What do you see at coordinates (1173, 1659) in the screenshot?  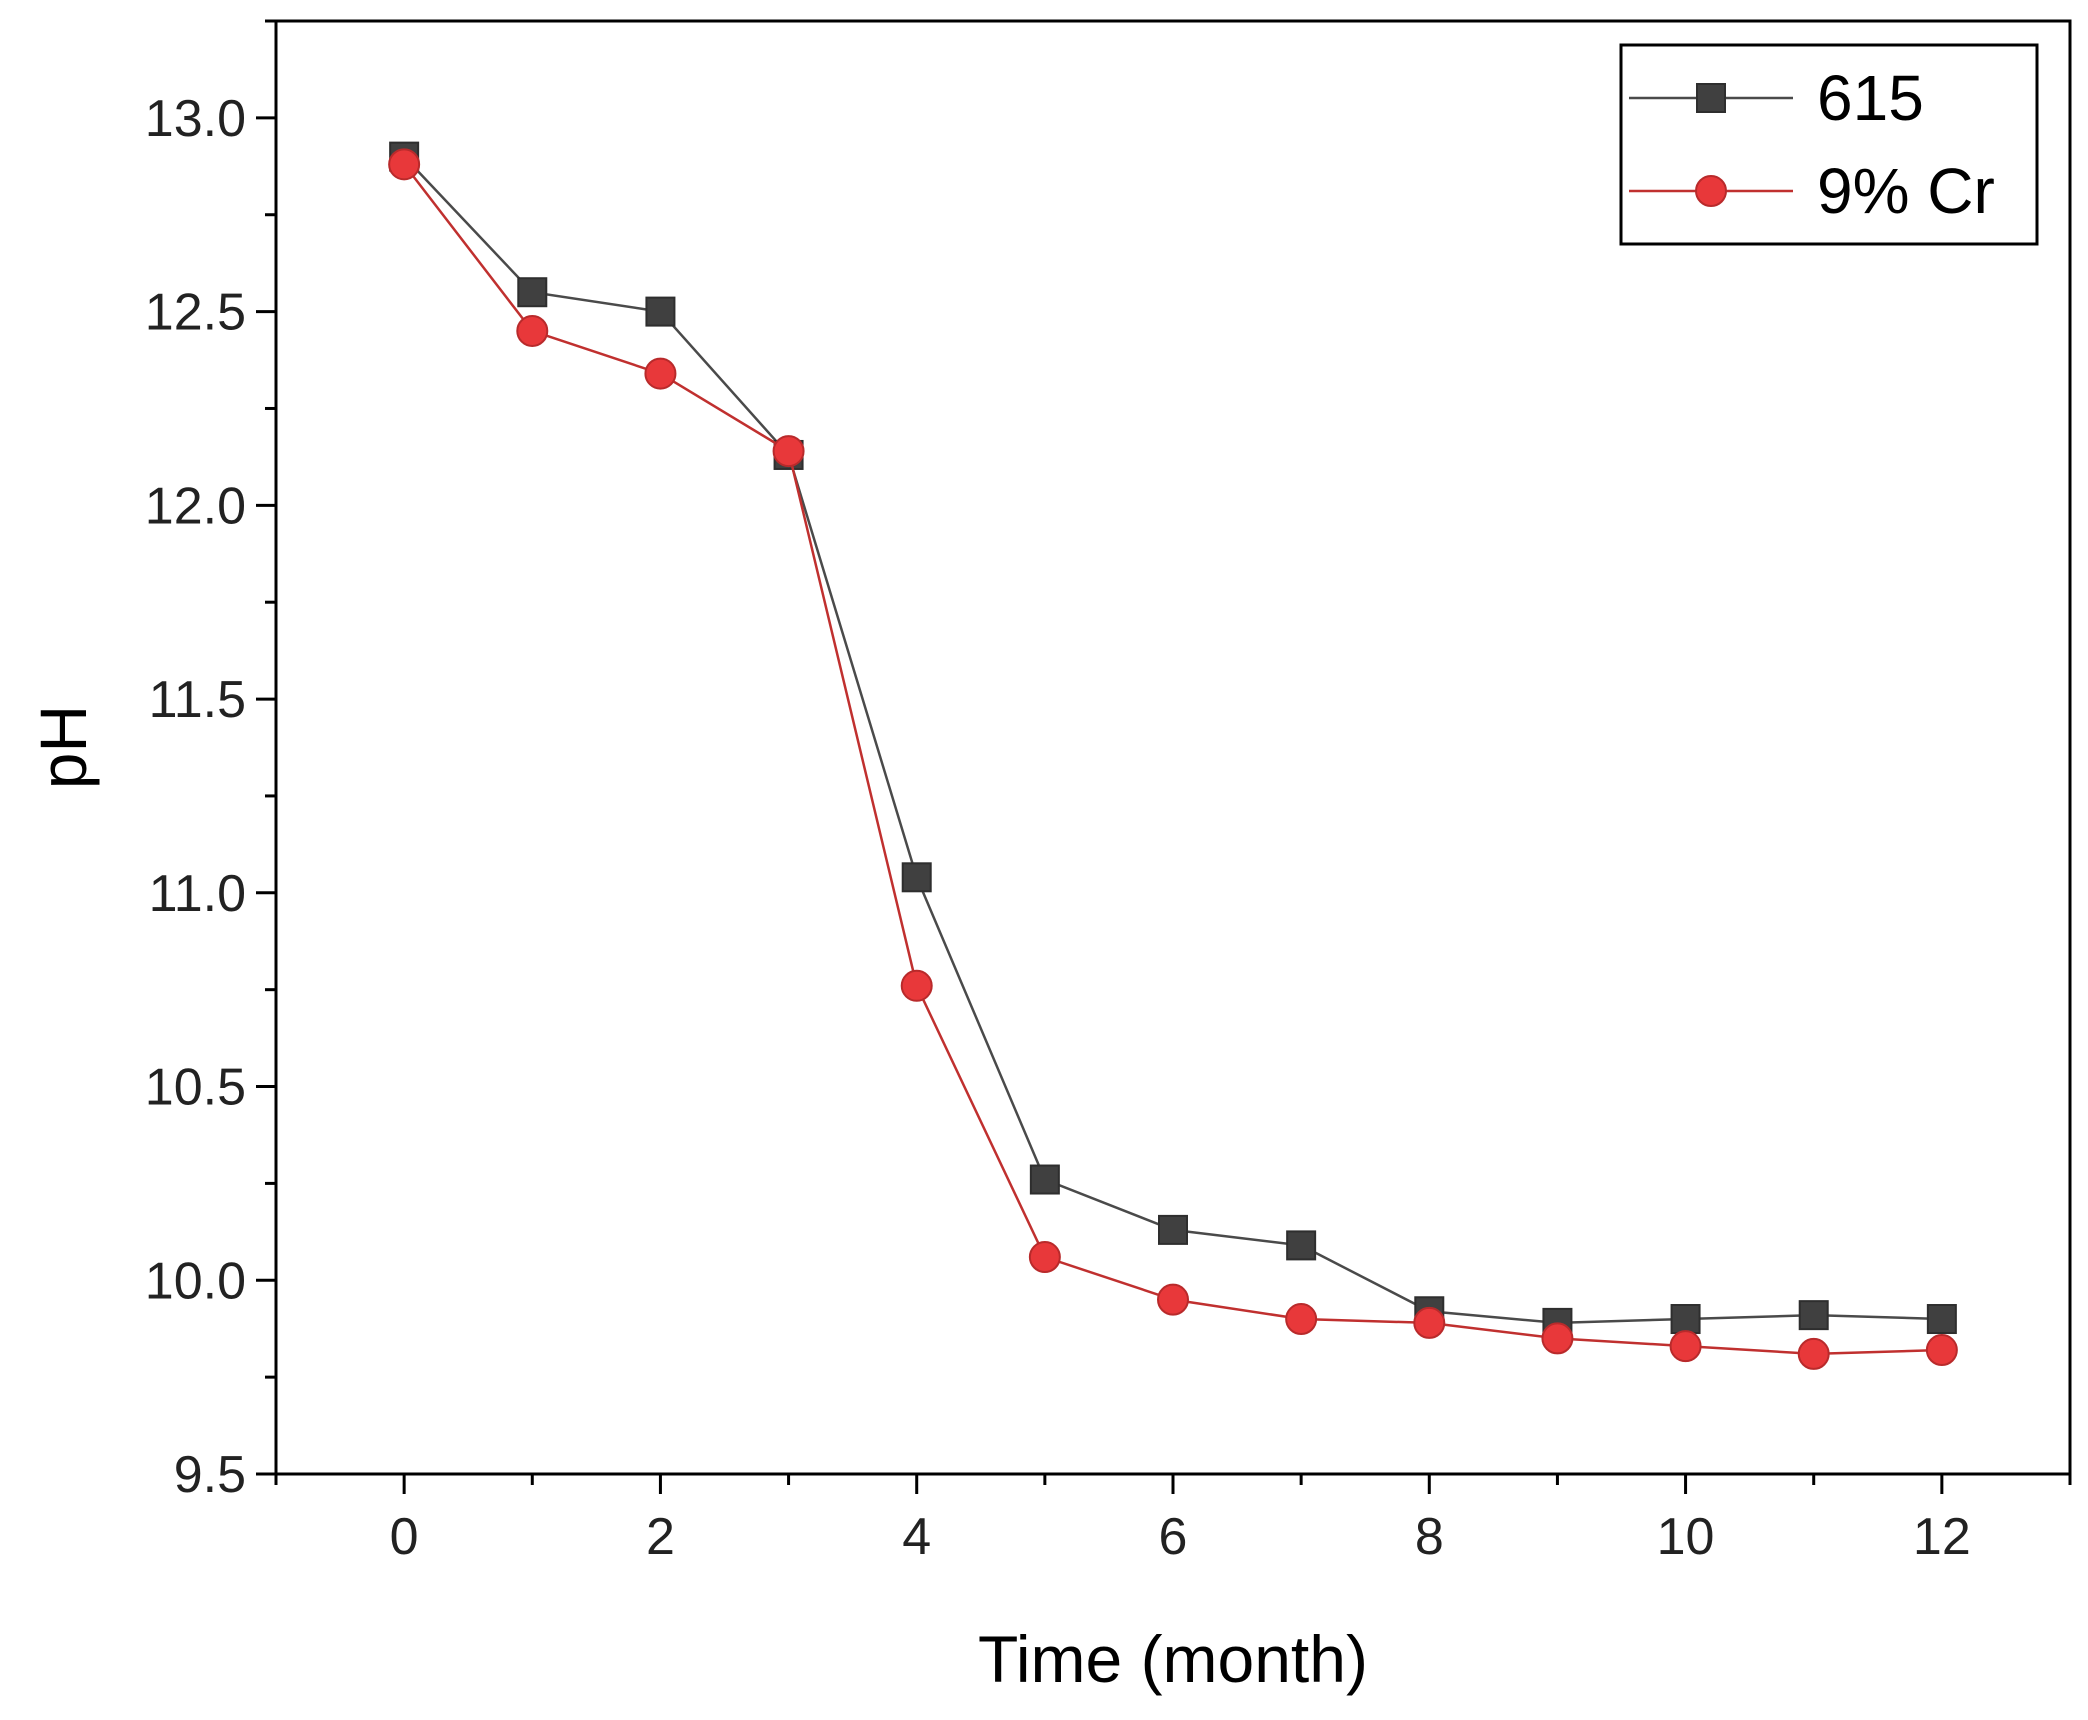 I see `x-axis-title: Time (month)` at bounding box center [1173, 1659].